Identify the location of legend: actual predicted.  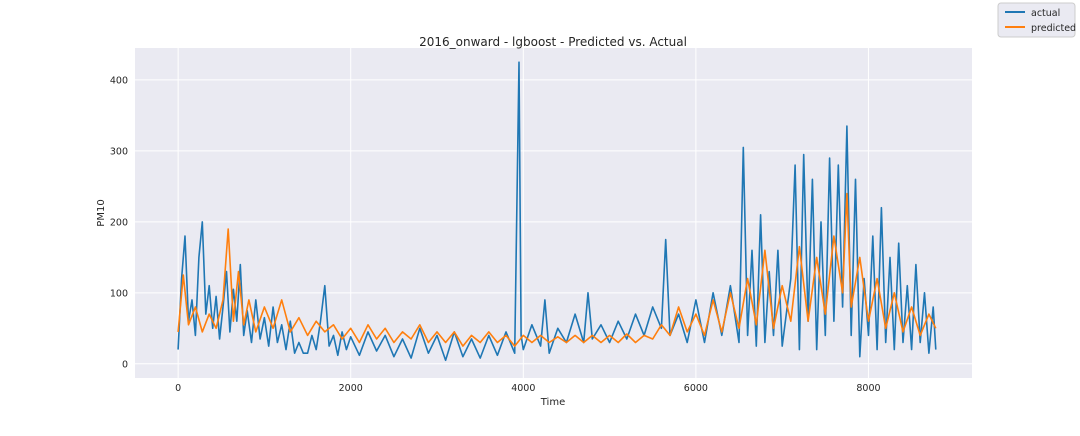
(1036, 20).